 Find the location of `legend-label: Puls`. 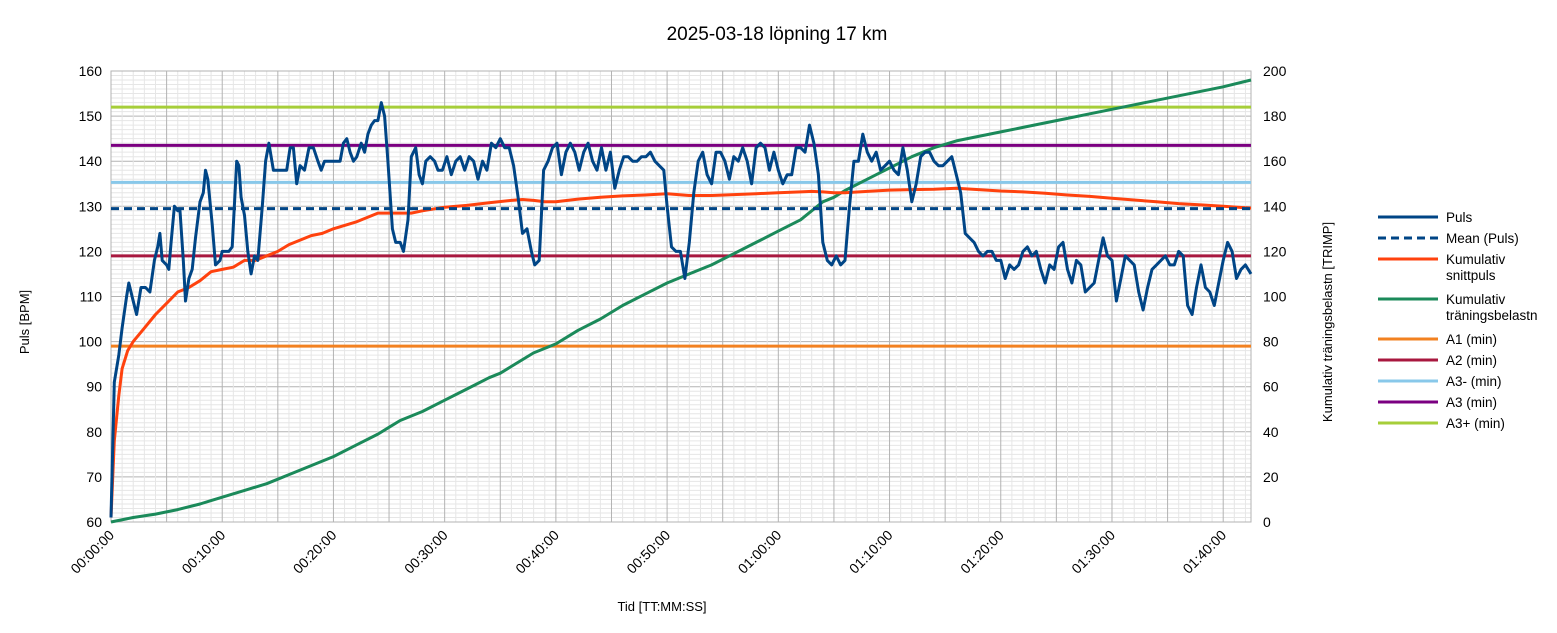

legend-label: Puls is located at coordinates (1459, 217).